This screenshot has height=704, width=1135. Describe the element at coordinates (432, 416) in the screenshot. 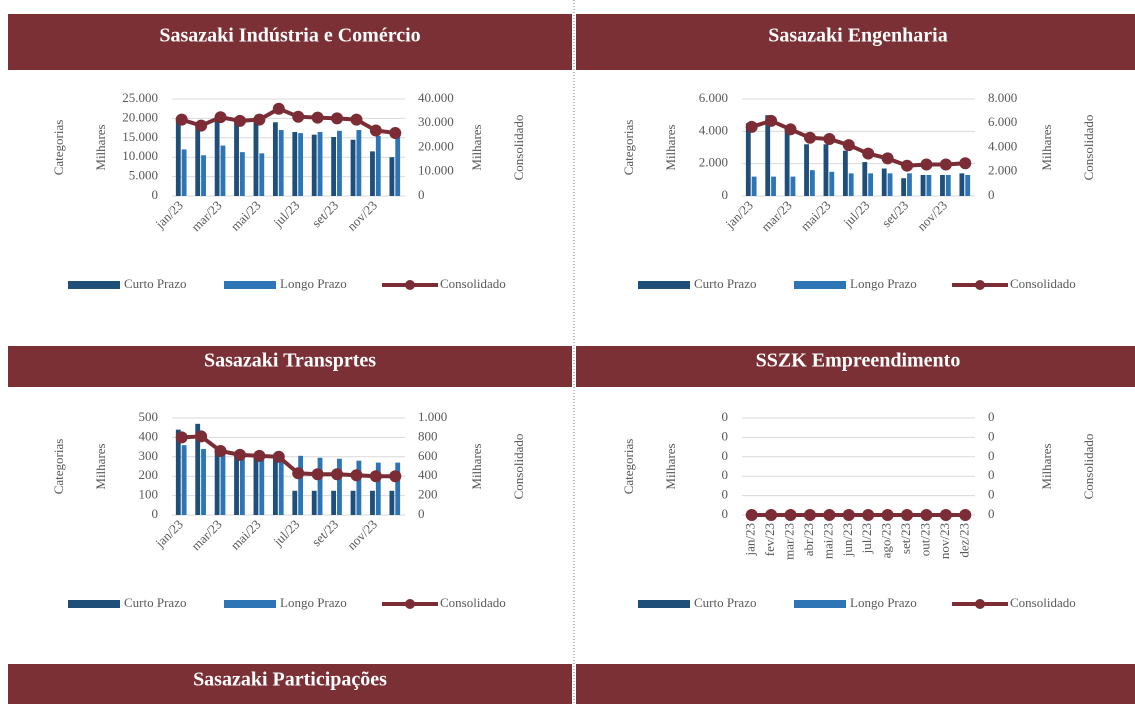

I see `tick-label: 1.000` at that location.